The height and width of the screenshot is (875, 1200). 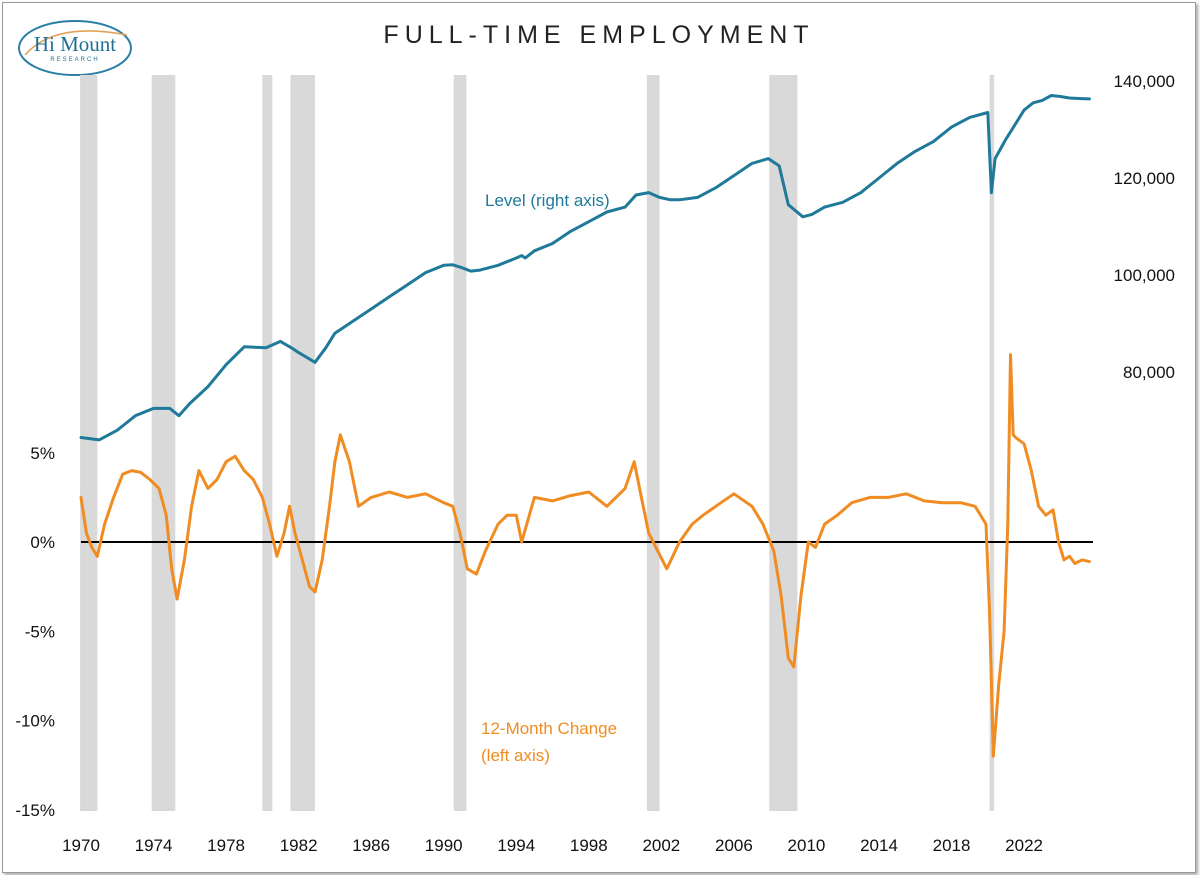 I want to click on annotation-2: (left axis), so click(x=515, y=755).